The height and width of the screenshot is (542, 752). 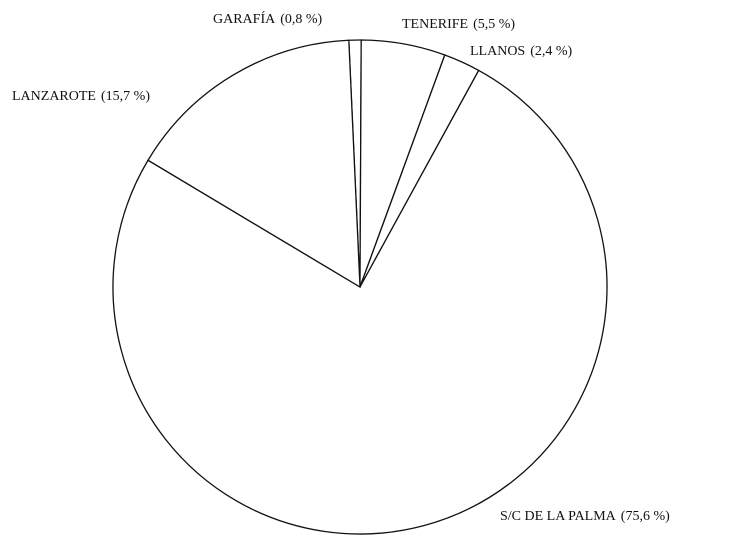 I want to click on category-label: S/C DE LA PALMA, so click(x=558, y=516).